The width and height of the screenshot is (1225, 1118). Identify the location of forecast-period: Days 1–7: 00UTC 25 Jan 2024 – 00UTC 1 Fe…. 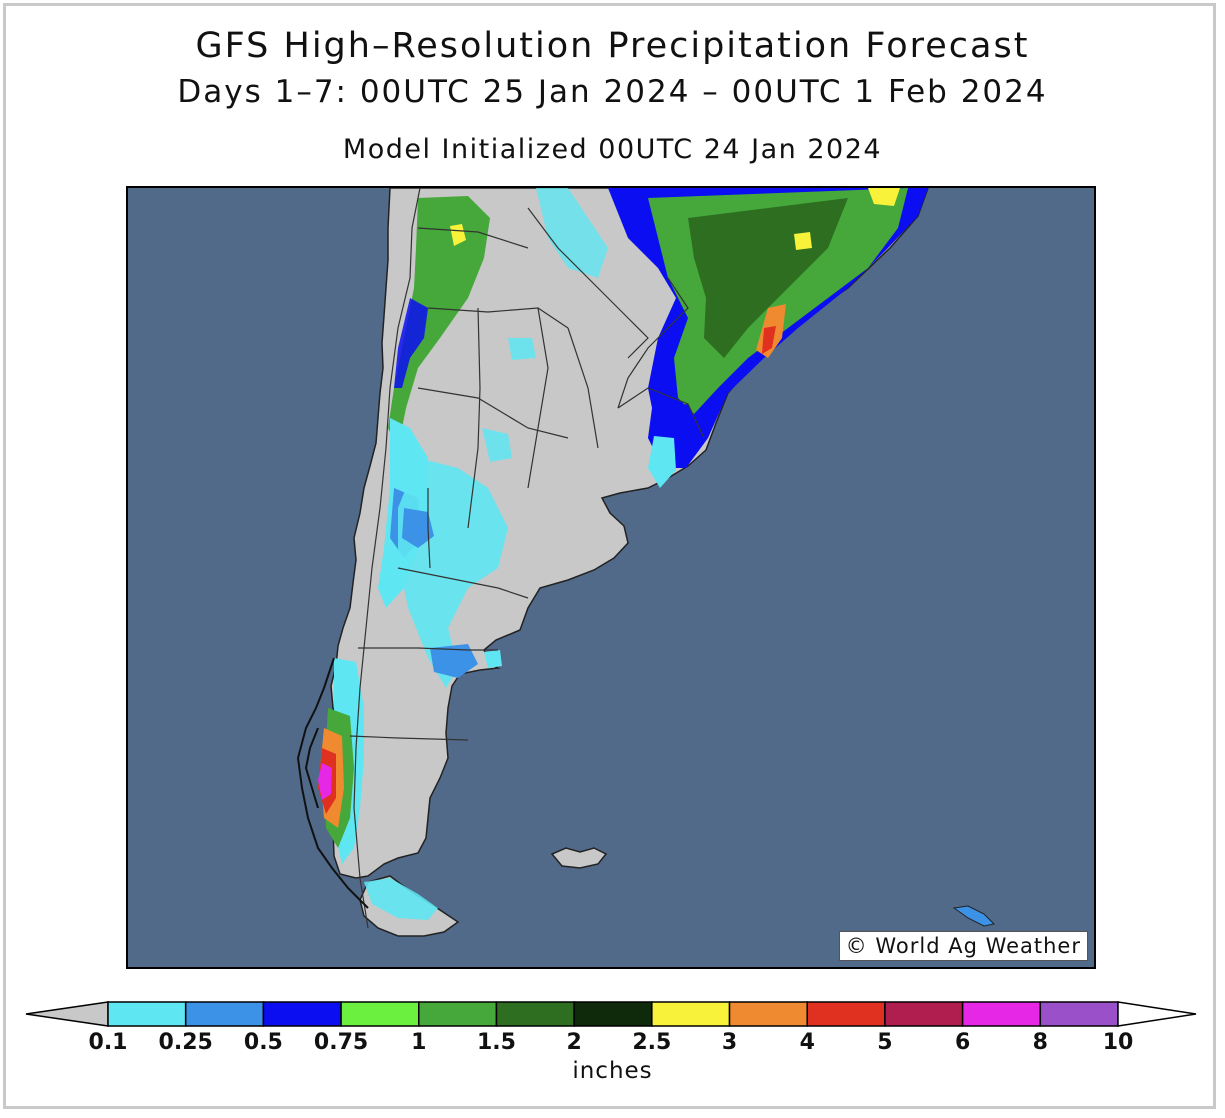
(612, 92).